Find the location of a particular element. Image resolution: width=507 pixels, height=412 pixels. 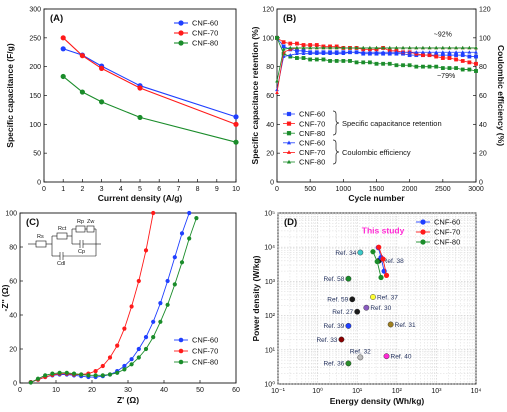

annotation-79: ~79% is located at coordinates (446, 76).